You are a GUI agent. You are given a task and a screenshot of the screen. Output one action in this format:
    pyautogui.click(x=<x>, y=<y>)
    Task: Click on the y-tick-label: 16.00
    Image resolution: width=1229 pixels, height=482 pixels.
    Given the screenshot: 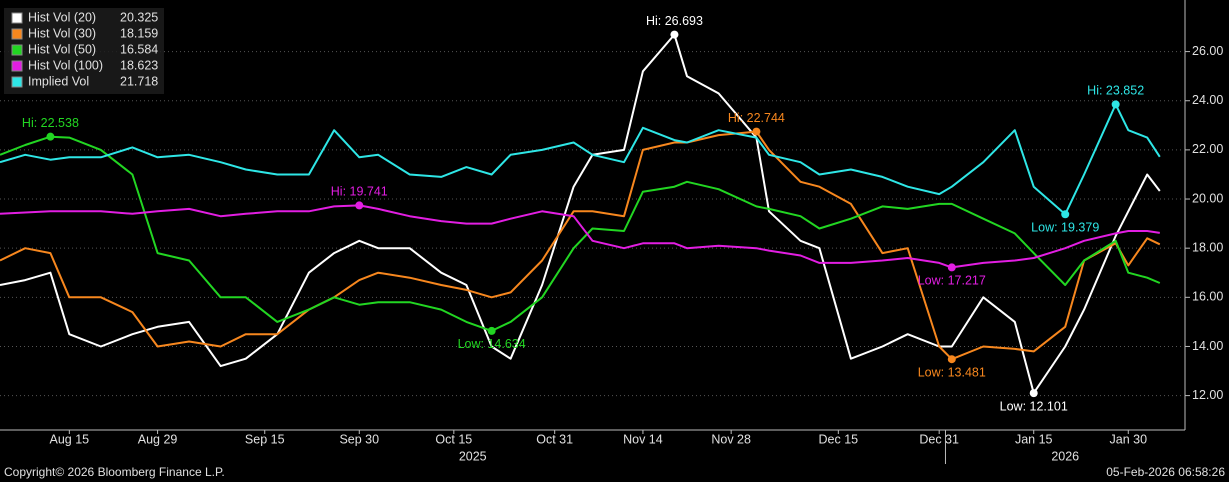 What is the action you would take?
    pyautogui.click(x=1207, y=297)
    